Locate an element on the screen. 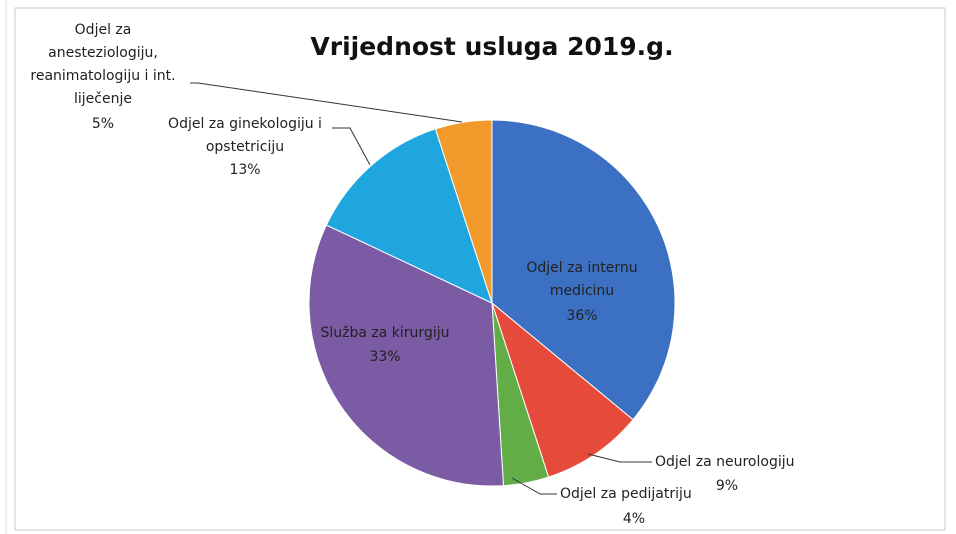 This screenshot has height=534, width=956. slice-value-label: 13% is located at coordinates (244, 170).